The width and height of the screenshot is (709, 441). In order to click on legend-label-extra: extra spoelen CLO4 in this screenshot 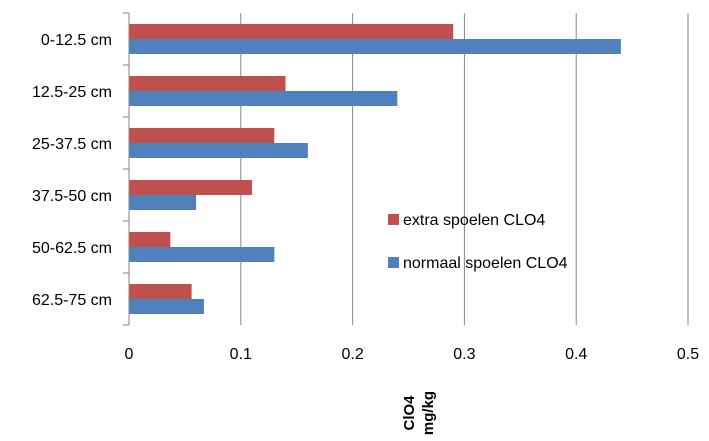, I will do `click(474, 220)`.